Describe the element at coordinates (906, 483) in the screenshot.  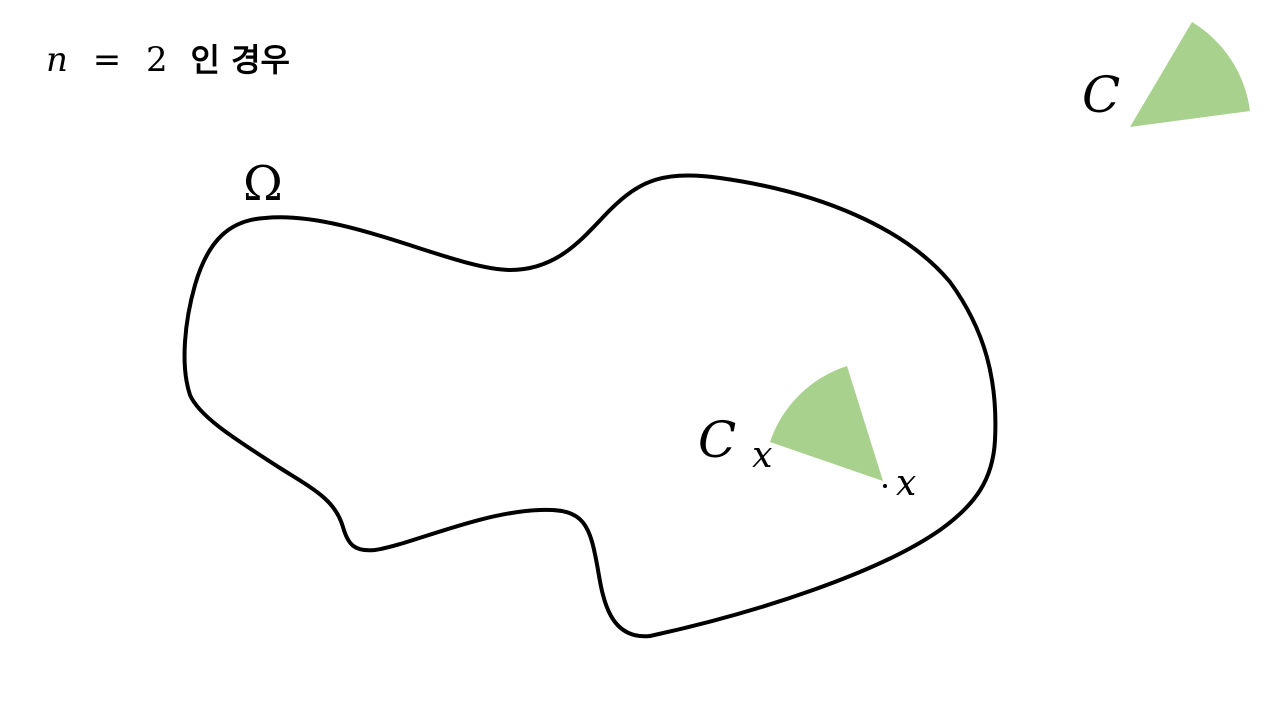
I see `point-x-label: x` at that location.